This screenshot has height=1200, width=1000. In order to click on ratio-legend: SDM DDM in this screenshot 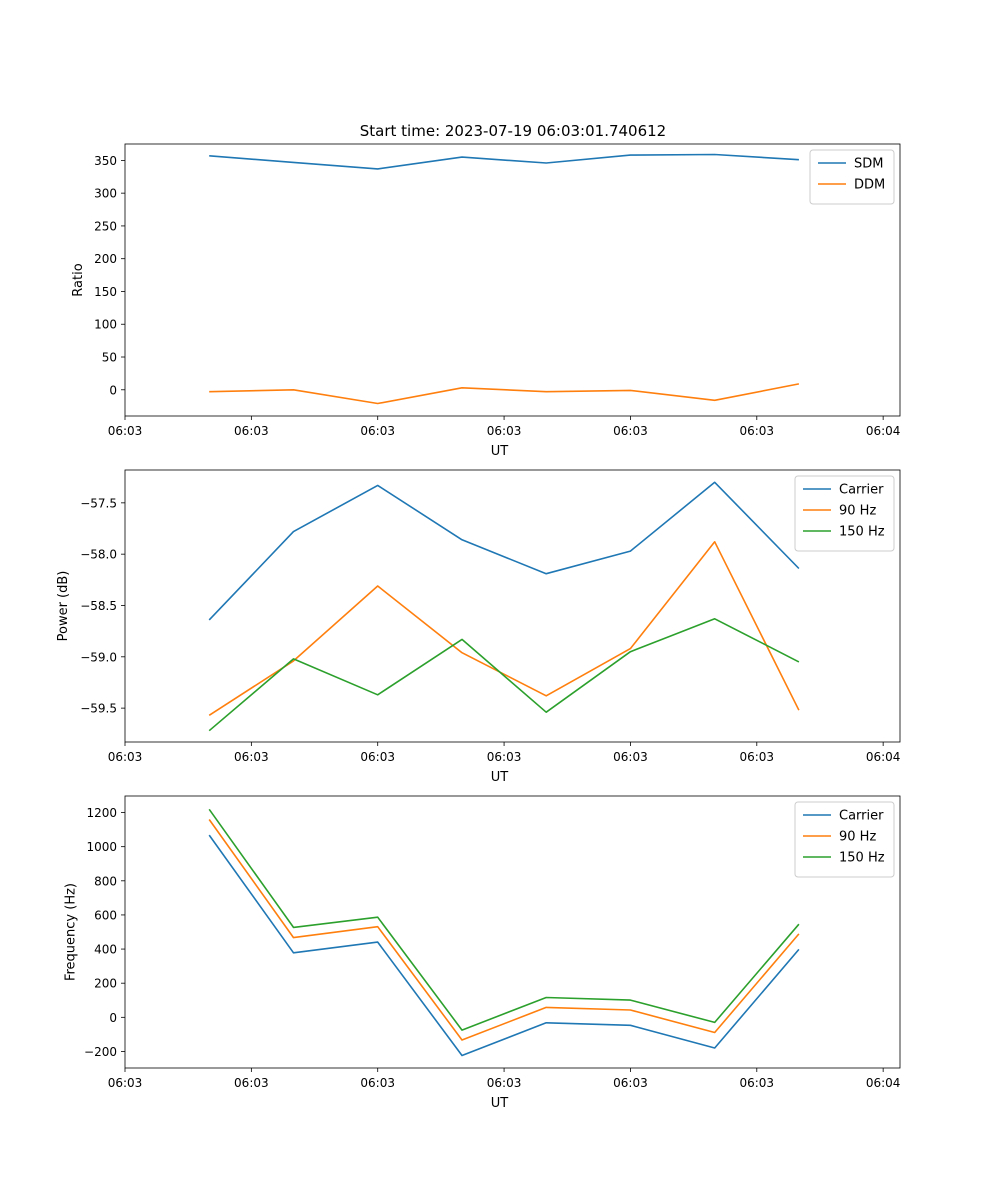, I will do `click(852, 177)`.